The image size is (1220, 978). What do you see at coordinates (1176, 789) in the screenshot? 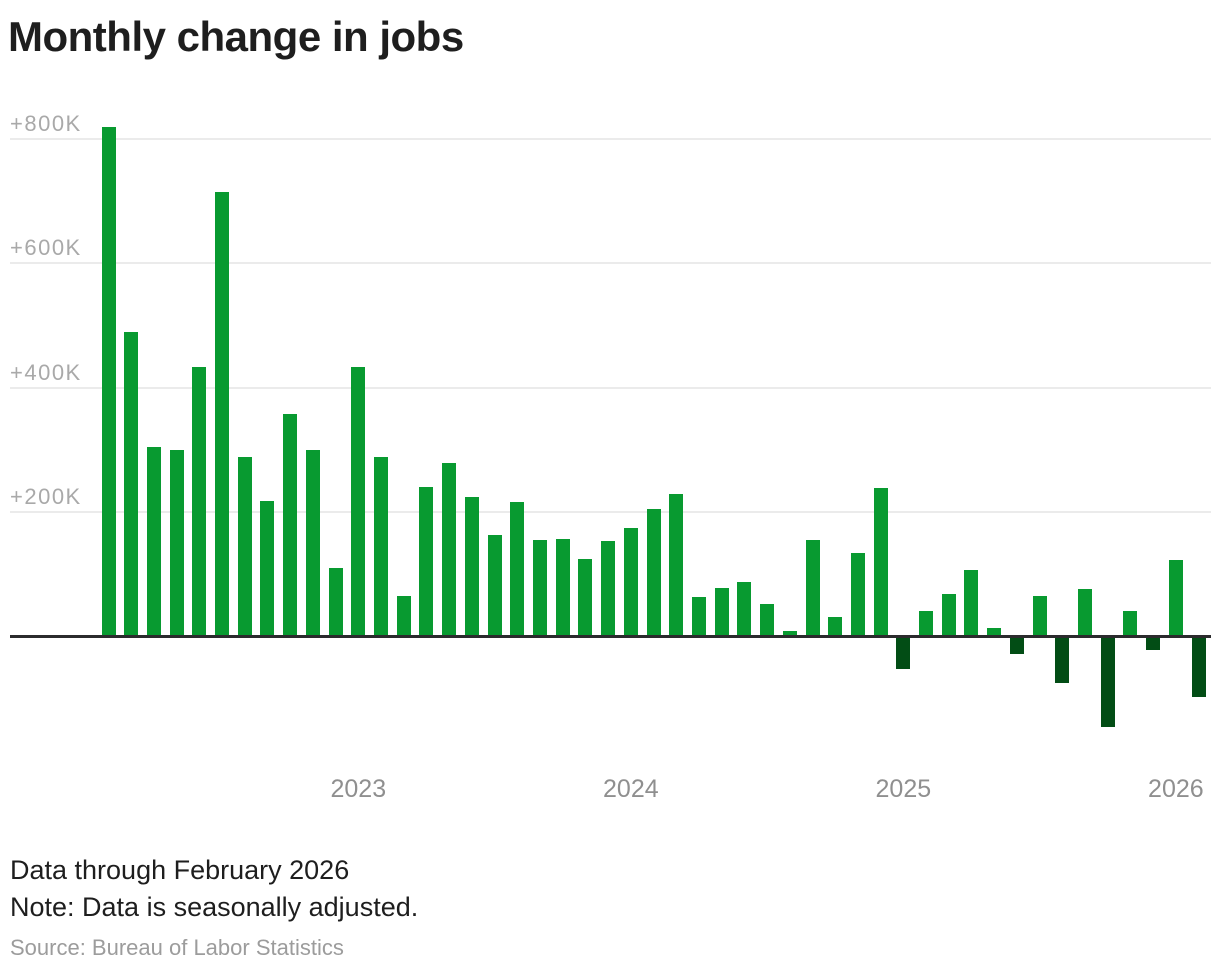
I see `x-tick-label-2026: 2026` at bounding box center [1176, 789].